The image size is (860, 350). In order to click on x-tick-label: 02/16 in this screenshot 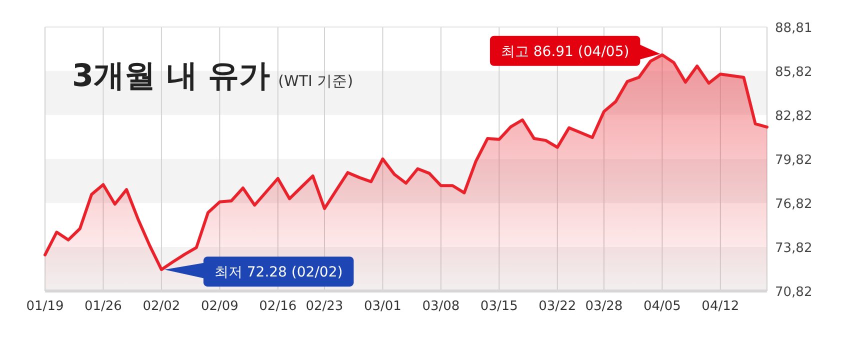, I will do `click(278, 306)`.